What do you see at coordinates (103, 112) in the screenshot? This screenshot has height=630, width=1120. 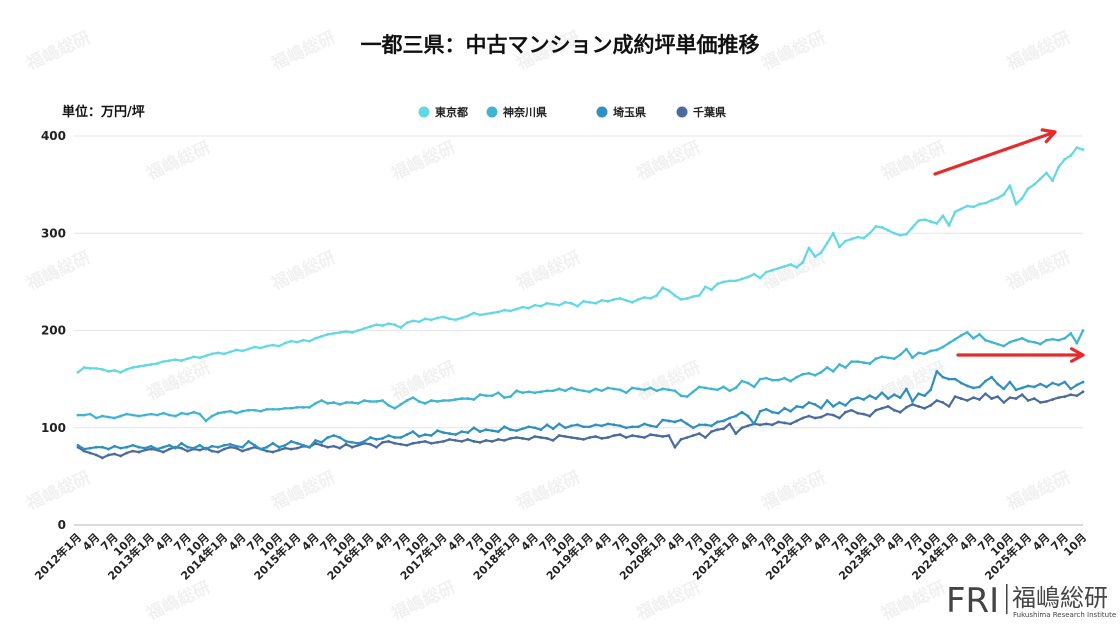 I see `y-axis-unit-label: 単位：万円/坪` at bounding box center [103, 112].